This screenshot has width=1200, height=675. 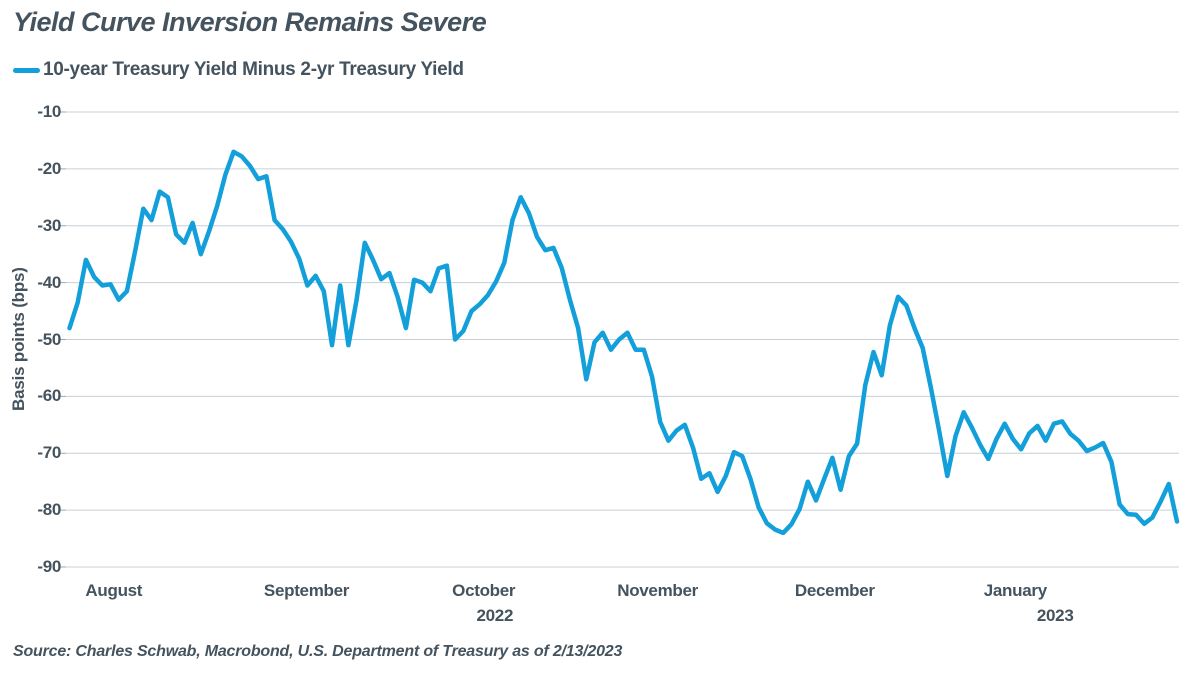 What do you see at coordinates (657, 590) in the screenshot?
I see `x-tick-label-november: November` at bounding box center [657, 590].